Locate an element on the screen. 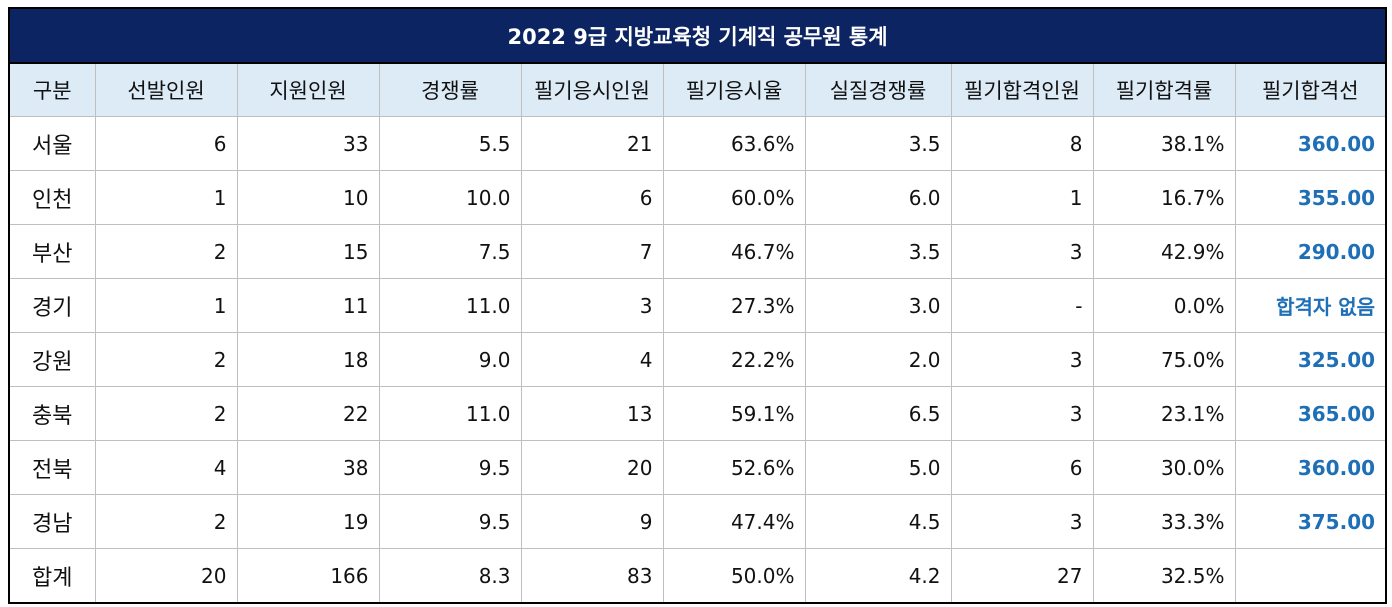  header-examinees: 필기응시인원 is located at coordinates (592, 89).